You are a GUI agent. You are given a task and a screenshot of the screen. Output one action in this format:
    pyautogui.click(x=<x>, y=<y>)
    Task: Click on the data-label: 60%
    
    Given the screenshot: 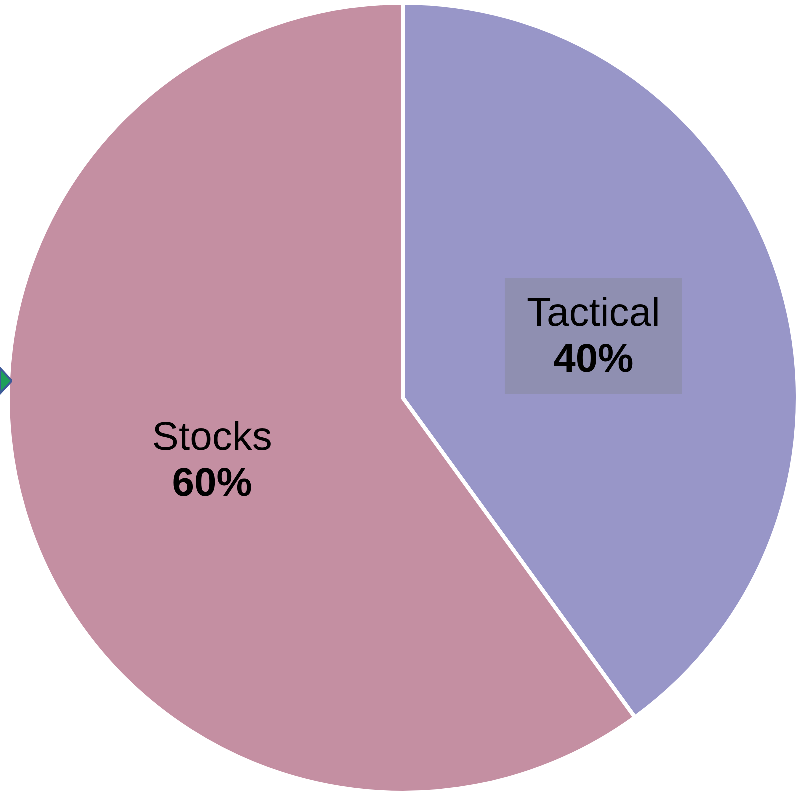 What is the action you would take?
    pyautogui.click(x=212, y=482)
    